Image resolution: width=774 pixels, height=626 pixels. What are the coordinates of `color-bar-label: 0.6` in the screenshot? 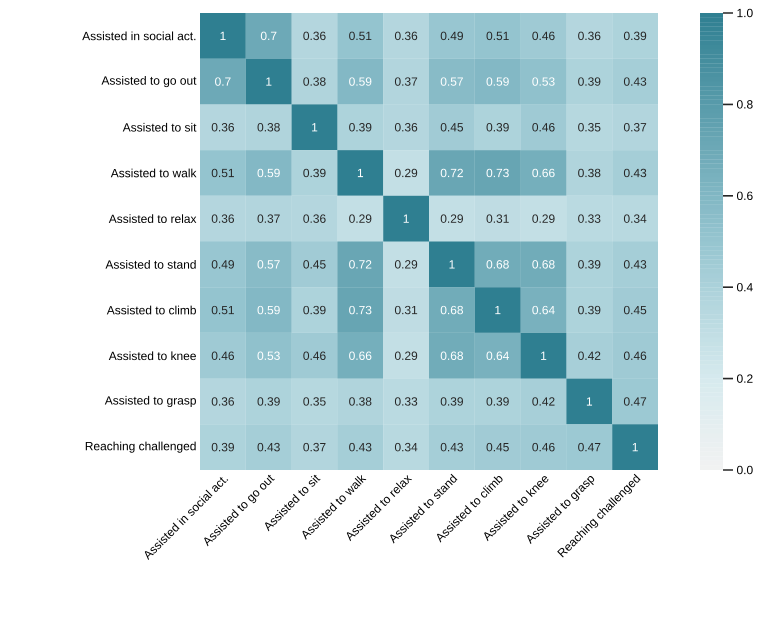 It's located at (745, 196).